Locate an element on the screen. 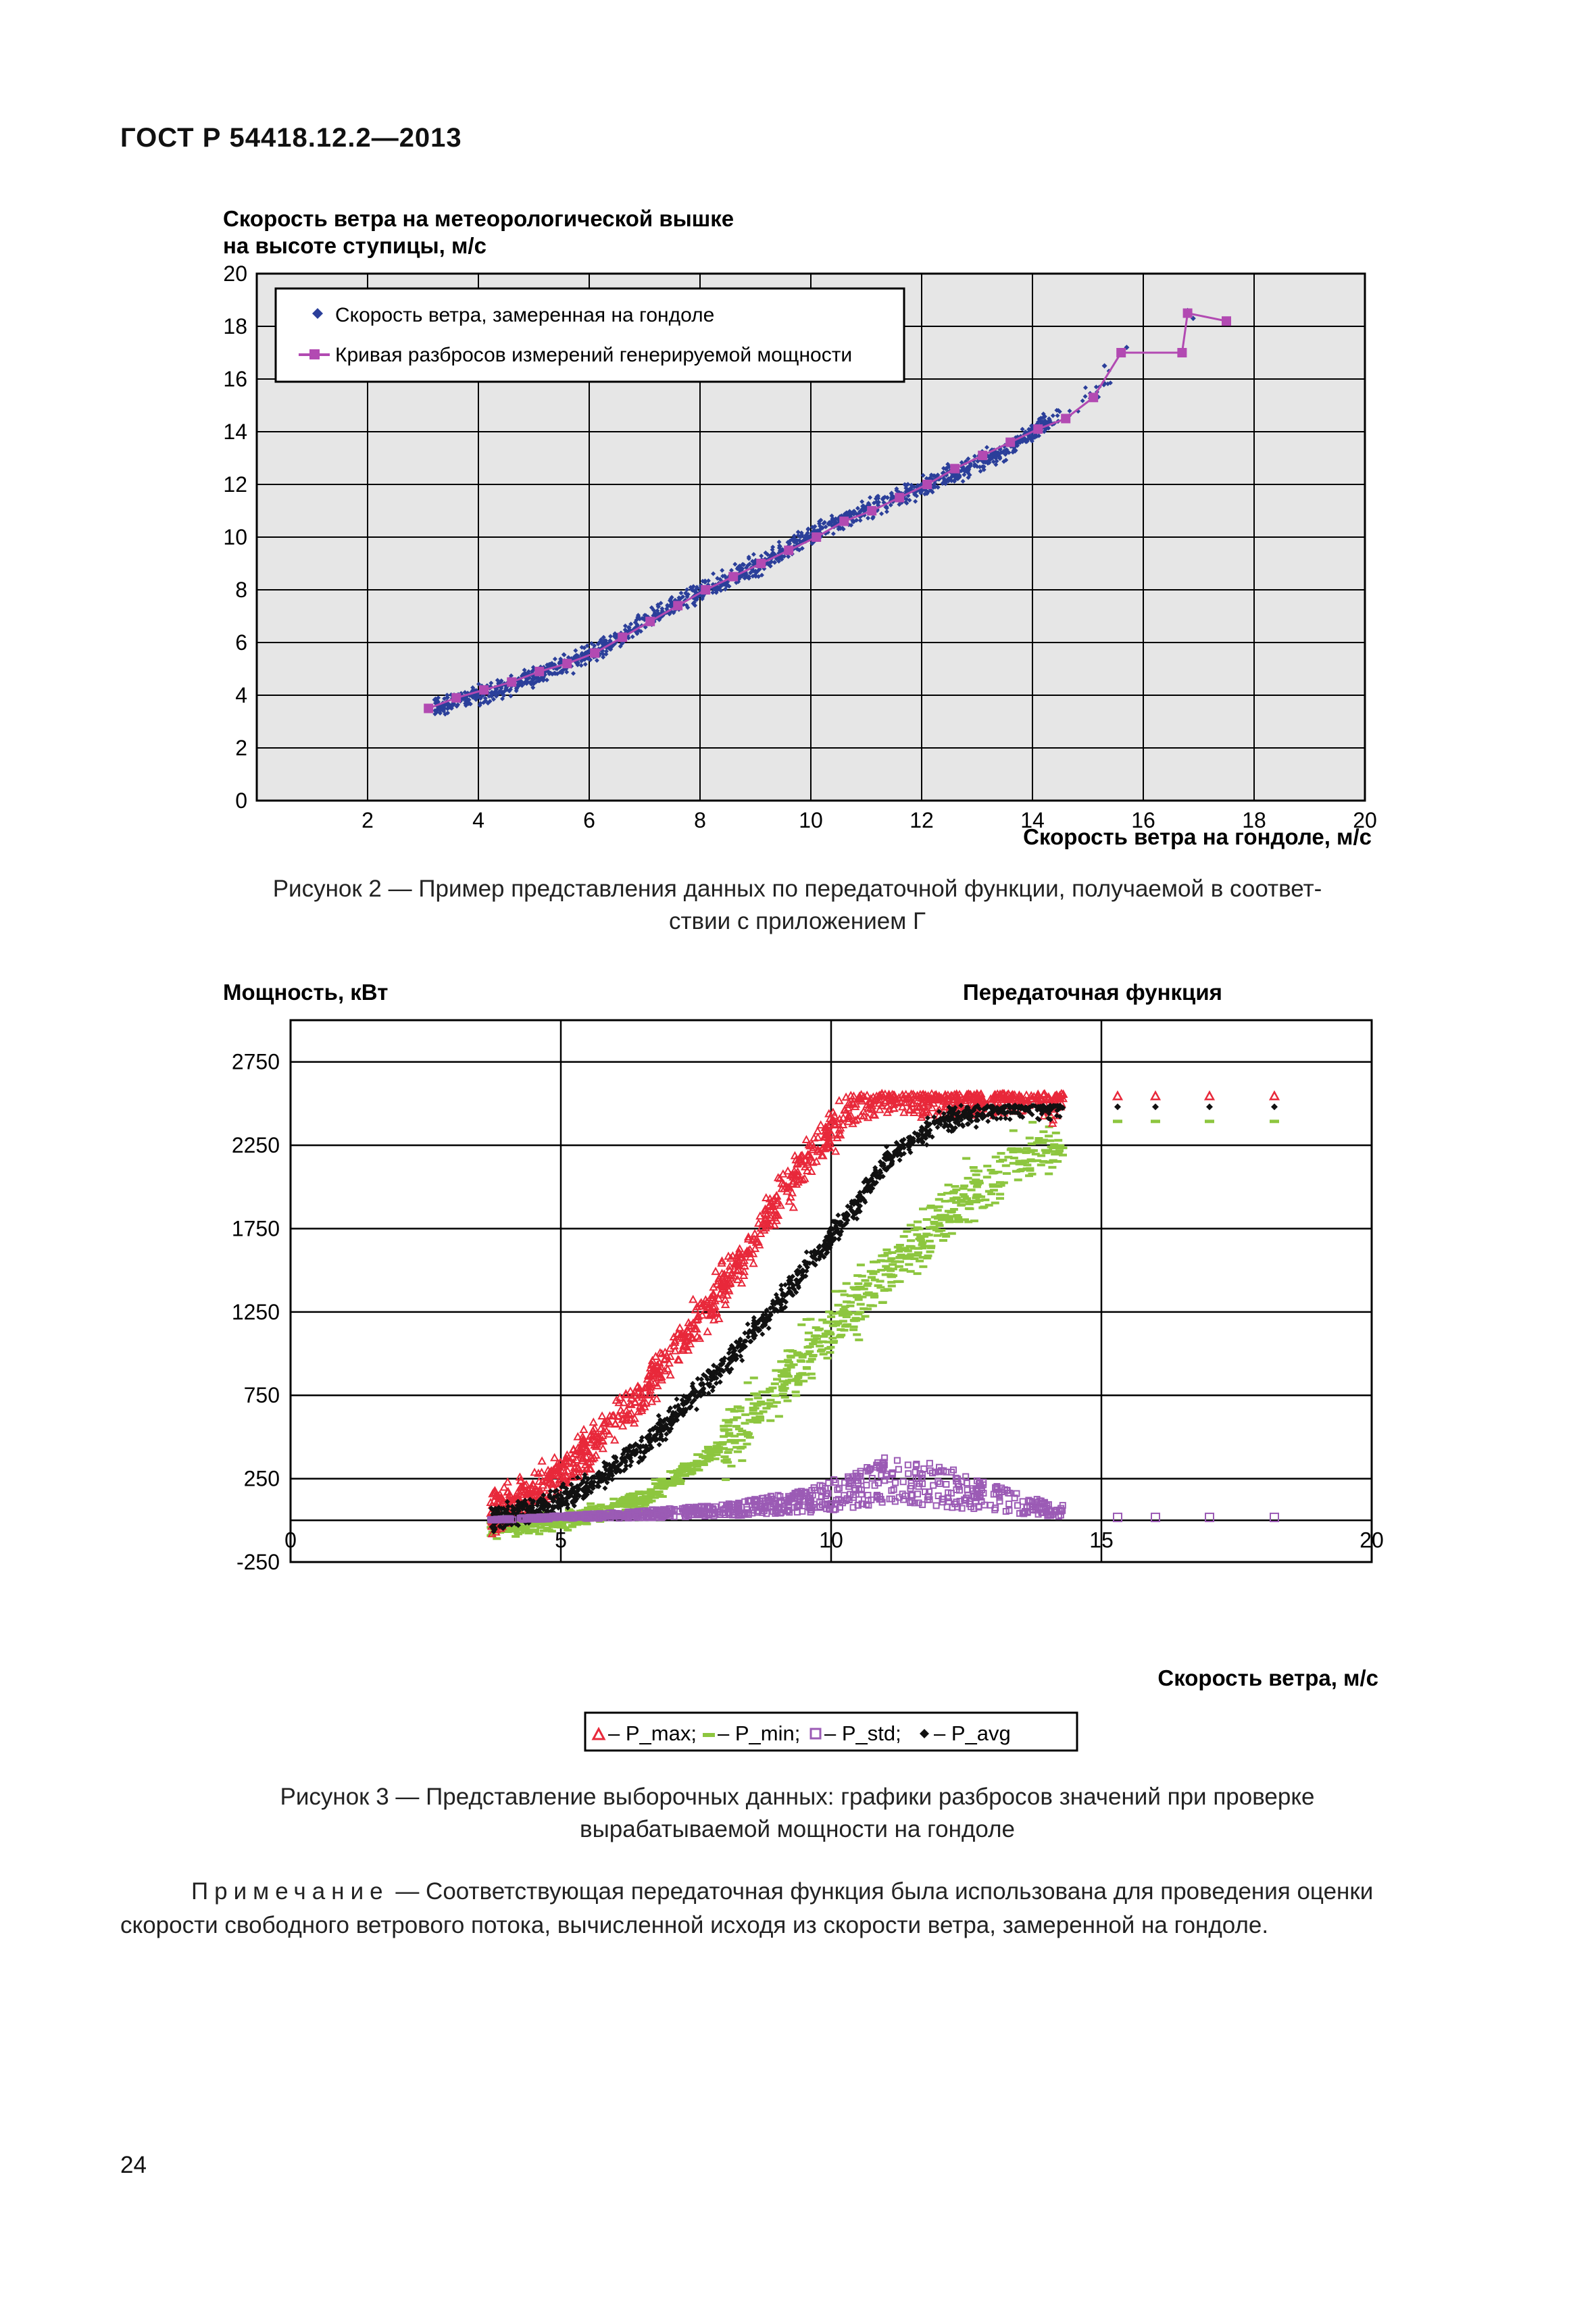  fig2-x-tick-label: 14 is located at coordinates (1032, 820).